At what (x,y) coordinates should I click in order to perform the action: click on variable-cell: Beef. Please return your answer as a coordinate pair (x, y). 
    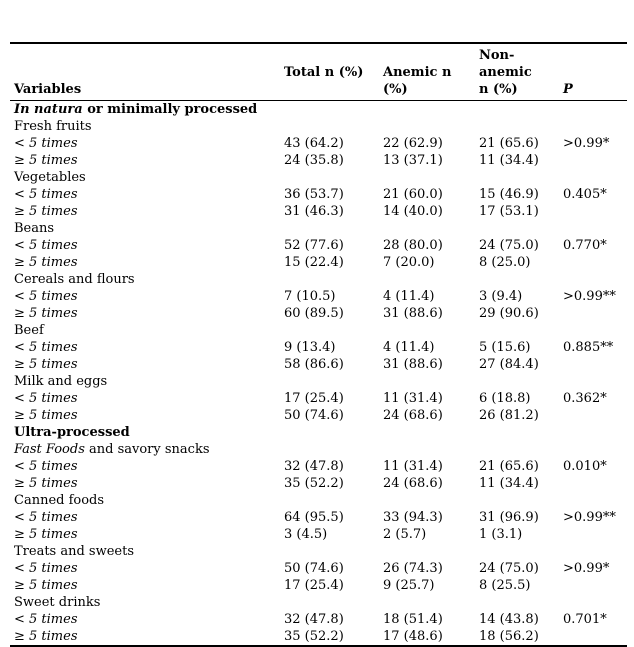
    Looking at the image, I should click on (29, 330).